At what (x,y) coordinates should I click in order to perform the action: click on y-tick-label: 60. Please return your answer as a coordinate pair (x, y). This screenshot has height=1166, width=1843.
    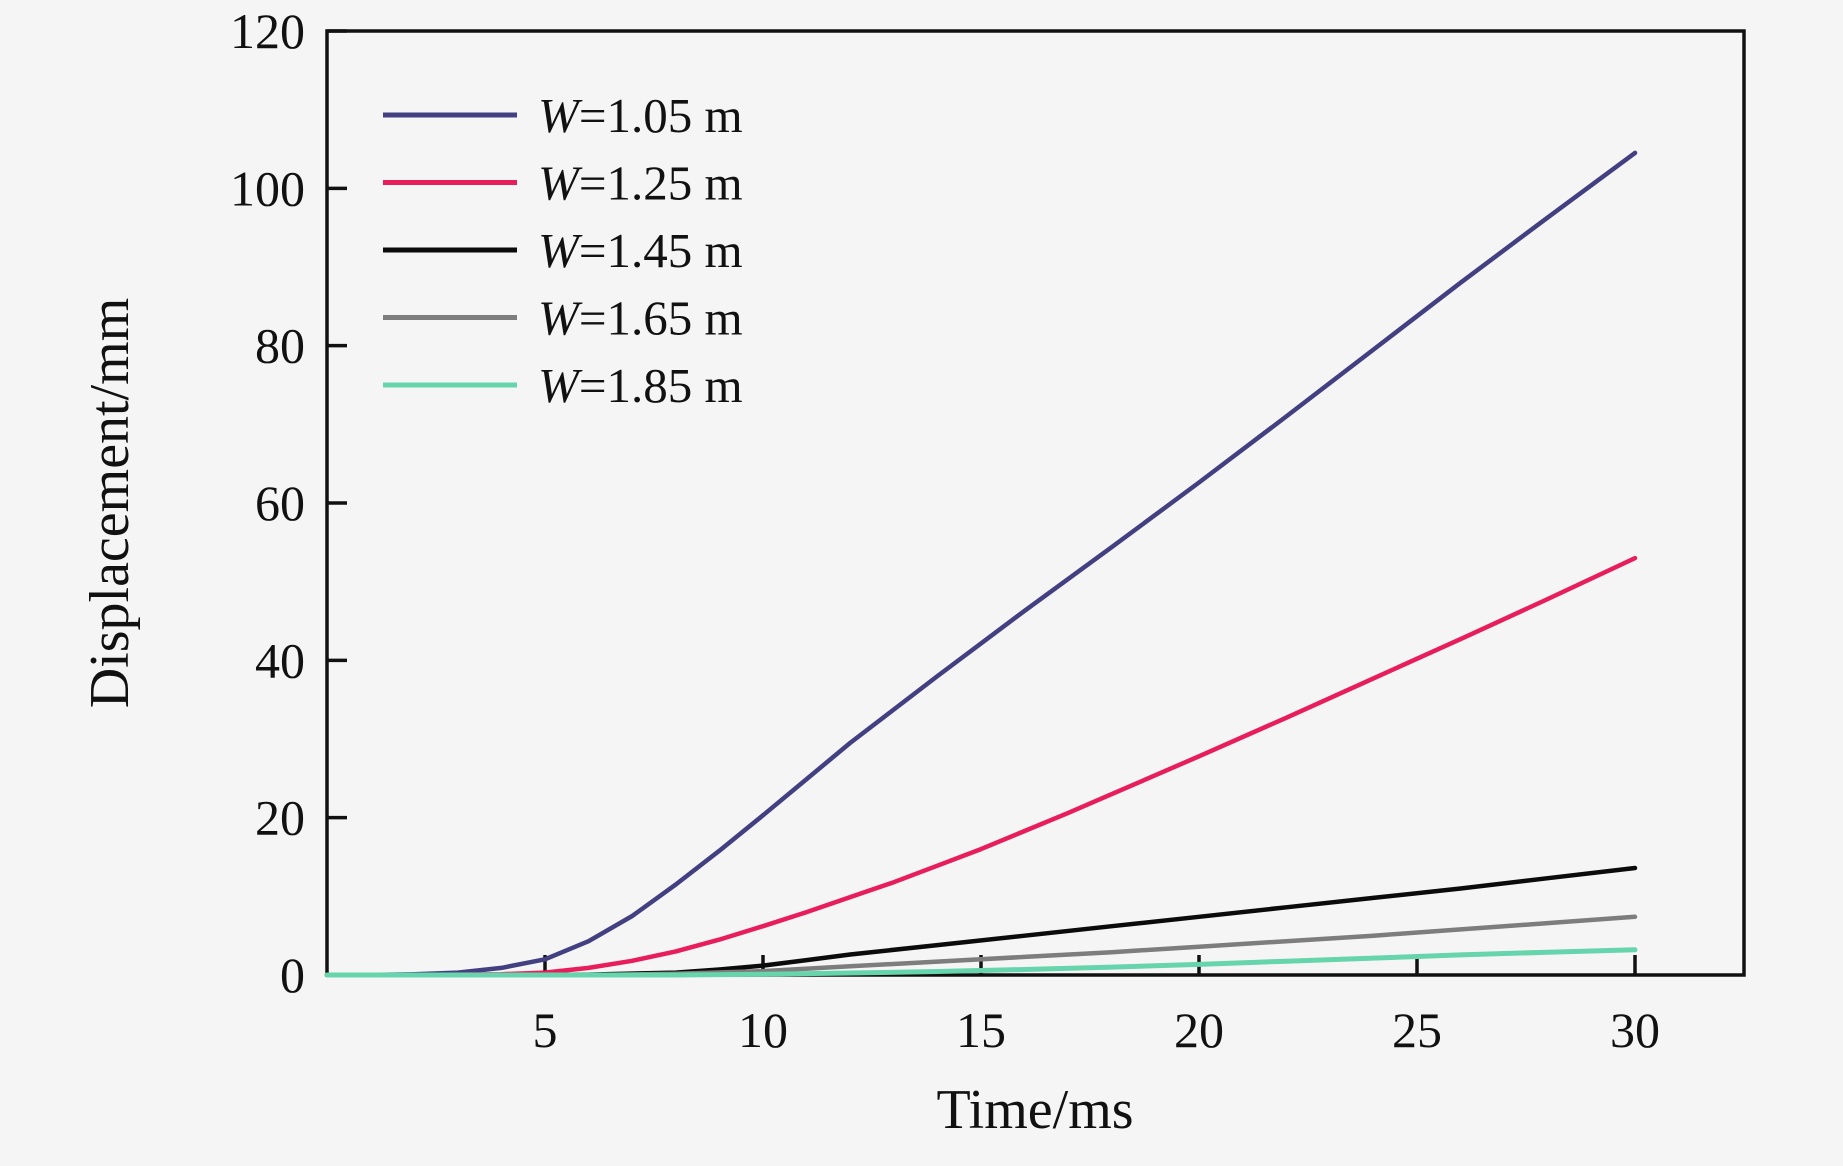
    Looking at the image, I should click on (280, 503).